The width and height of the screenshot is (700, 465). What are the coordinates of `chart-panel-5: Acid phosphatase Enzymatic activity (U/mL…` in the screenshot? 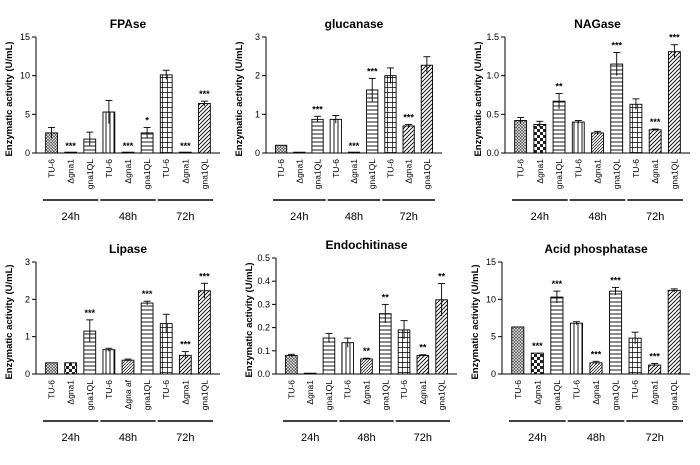 It's located at (580, 343).